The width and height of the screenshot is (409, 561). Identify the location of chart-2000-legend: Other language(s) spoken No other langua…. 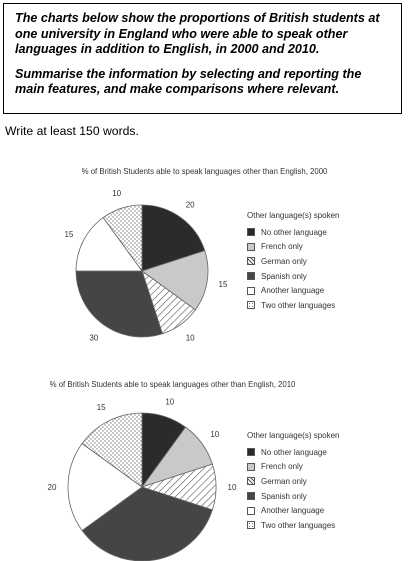
(293, 262).